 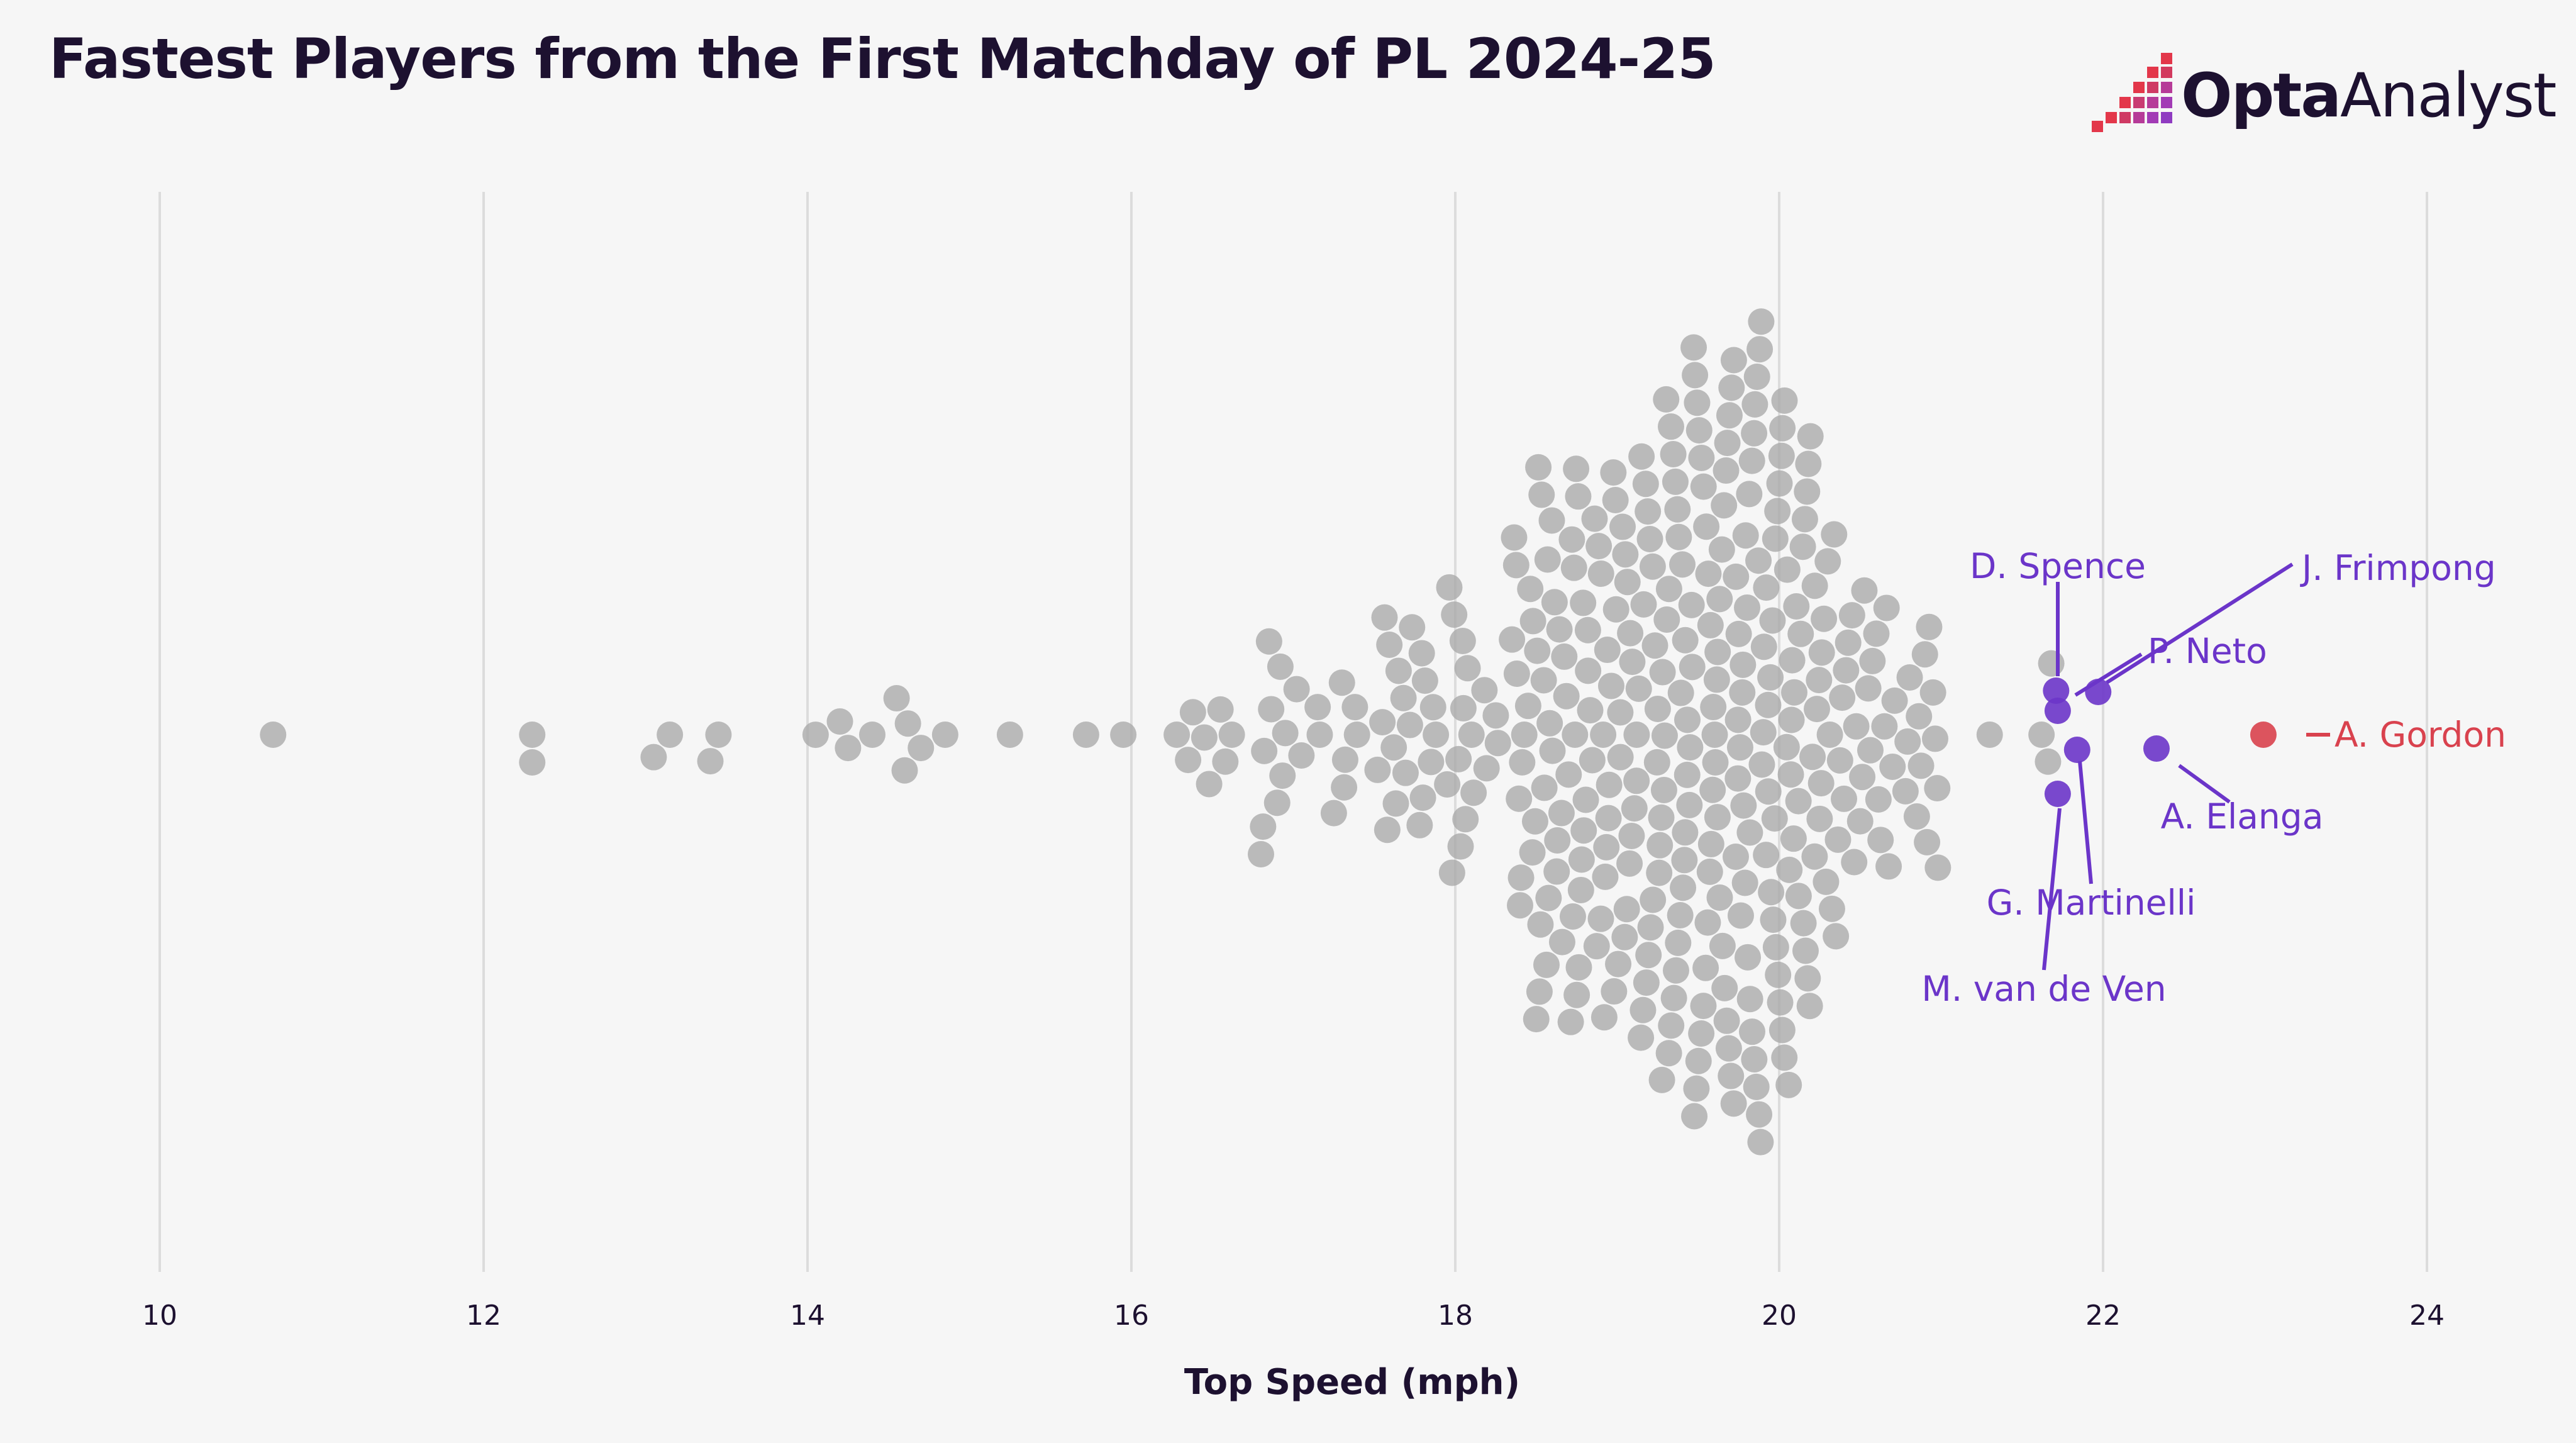 What do you see at coordinates (2091, 903) in the screenshot?
I see `player-label: G. Martinelli` at bounding box center [2091, 903].